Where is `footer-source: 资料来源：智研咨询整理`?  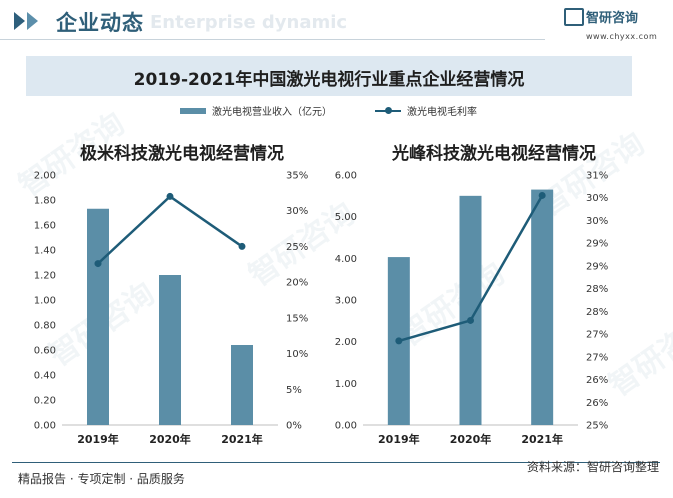
footer-source: 资料来源：智研咨询整理 is located at coordinates (592, 467).